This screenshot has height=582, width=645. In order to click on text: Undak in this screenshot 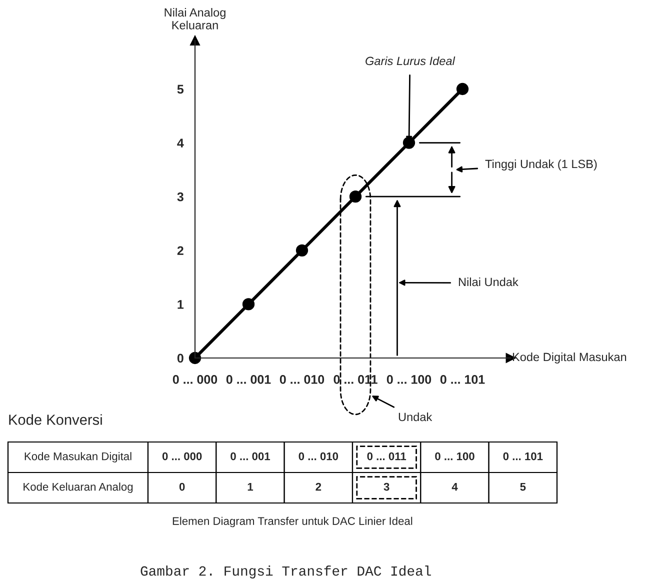, I will do `click(415, 417)`.